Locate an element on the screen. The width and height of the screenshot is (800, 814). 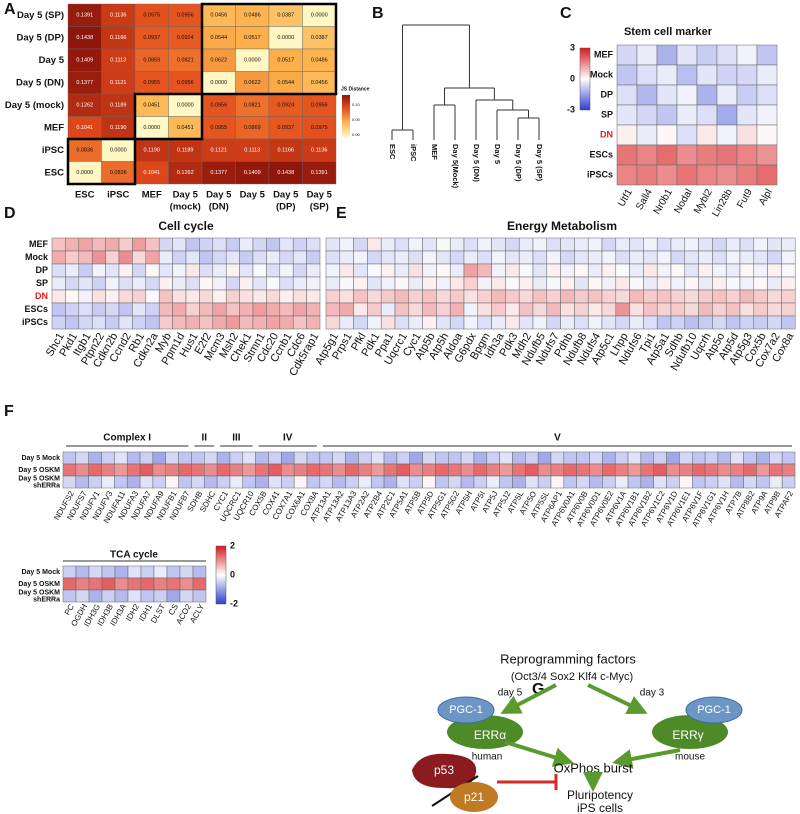
cell-value: 0.1041 is located at coordinates (84, 128).